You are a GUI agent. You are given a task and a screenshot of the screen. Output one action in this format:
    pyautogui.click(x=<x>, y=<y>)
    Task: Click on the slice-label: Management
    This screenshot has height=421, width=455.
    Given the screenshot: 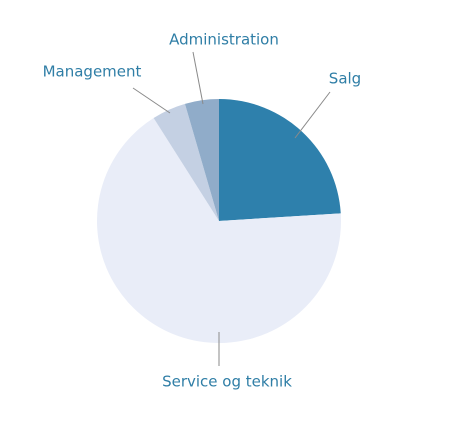 What is the action you would take?
    pyautogui.click(x=92, y=72)
    